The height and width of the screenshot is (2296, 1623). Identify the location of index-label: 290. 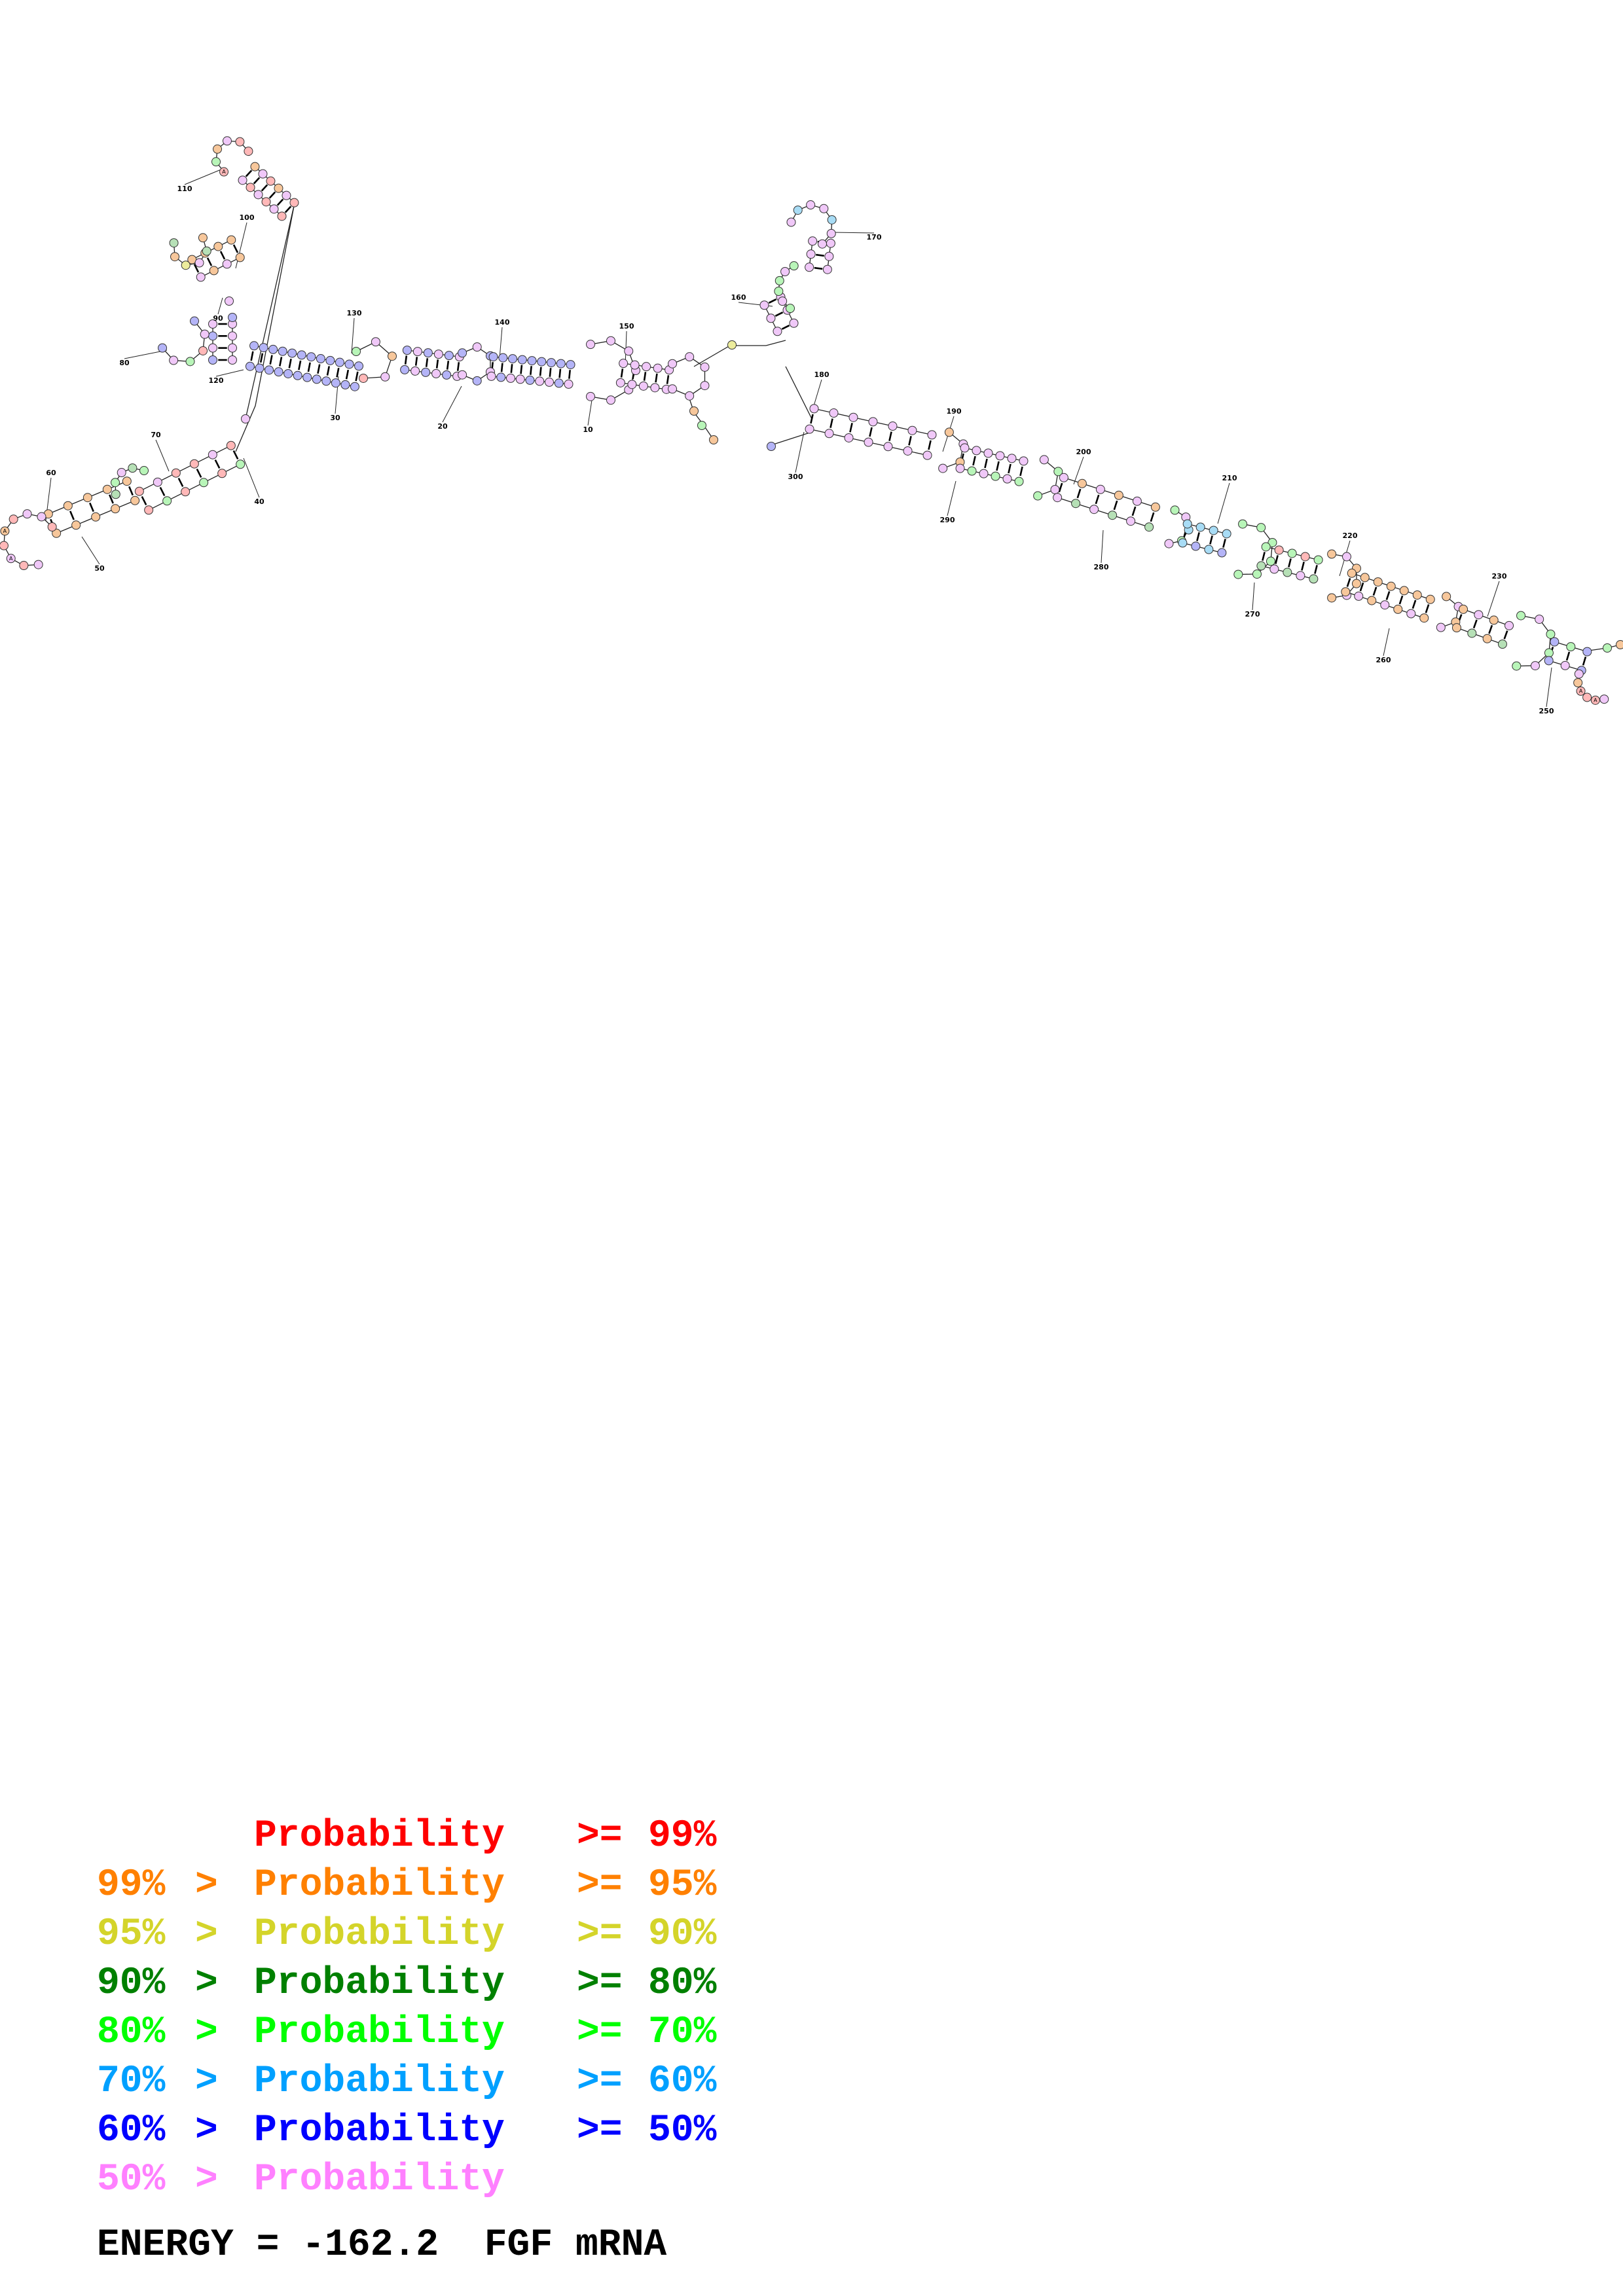
(947, 520).